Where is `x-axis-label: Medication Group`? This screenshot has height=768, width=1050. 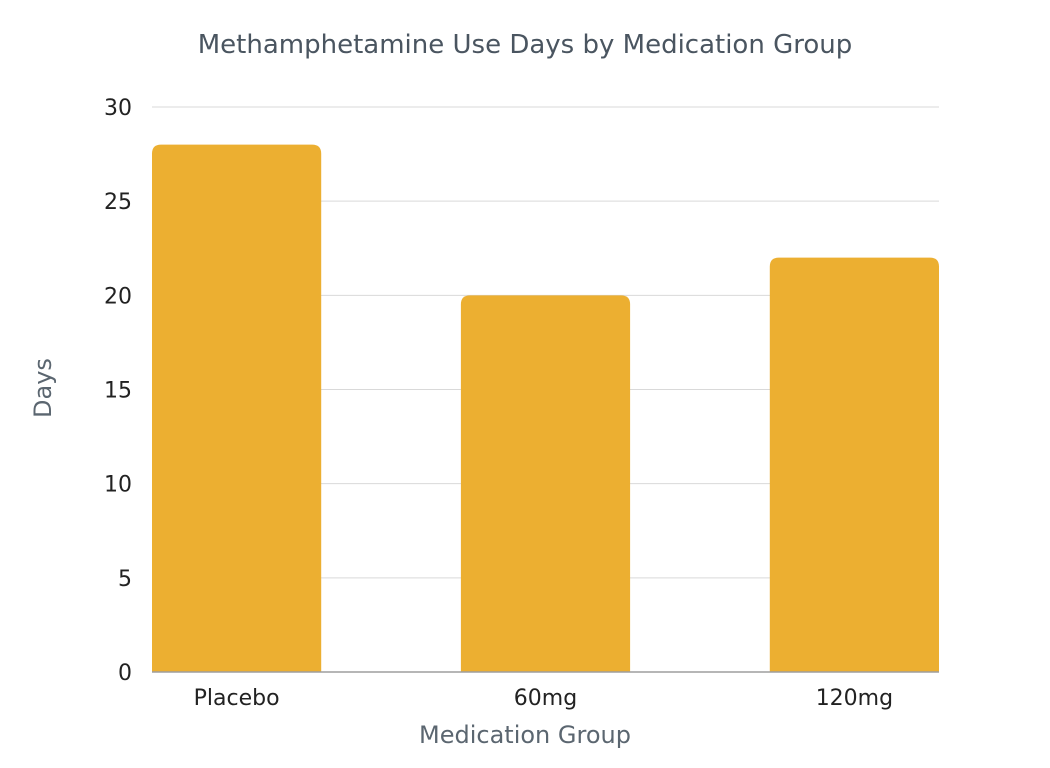
x-axis-label: Medication Group is located at coordinates (525, 735).